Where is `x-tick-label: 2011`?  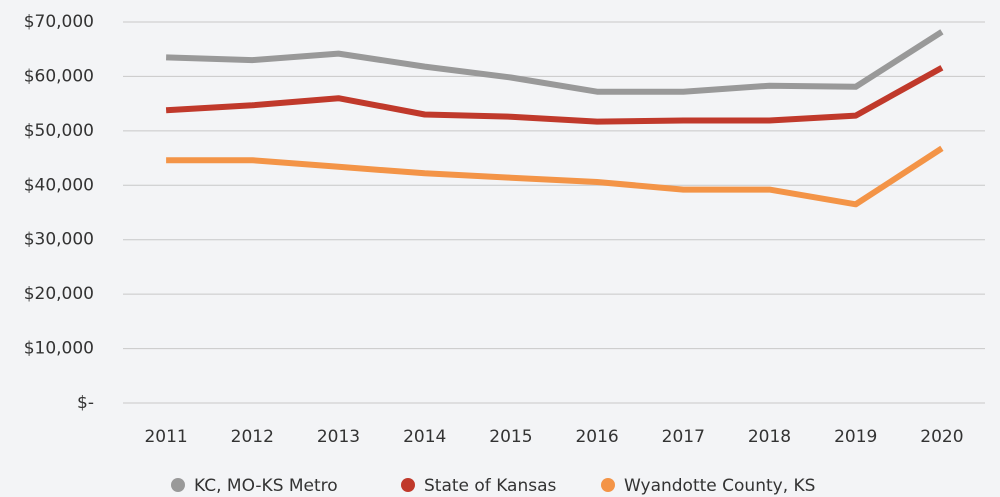 x-tick-label: 2011 is located at coordinates (165, 437).